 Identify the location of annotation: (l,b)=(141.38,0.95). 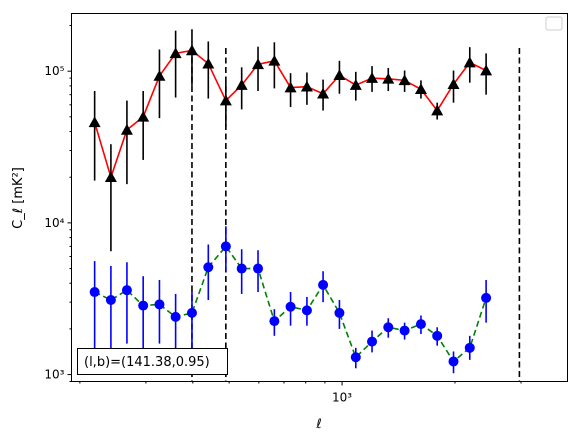
(152, 361).